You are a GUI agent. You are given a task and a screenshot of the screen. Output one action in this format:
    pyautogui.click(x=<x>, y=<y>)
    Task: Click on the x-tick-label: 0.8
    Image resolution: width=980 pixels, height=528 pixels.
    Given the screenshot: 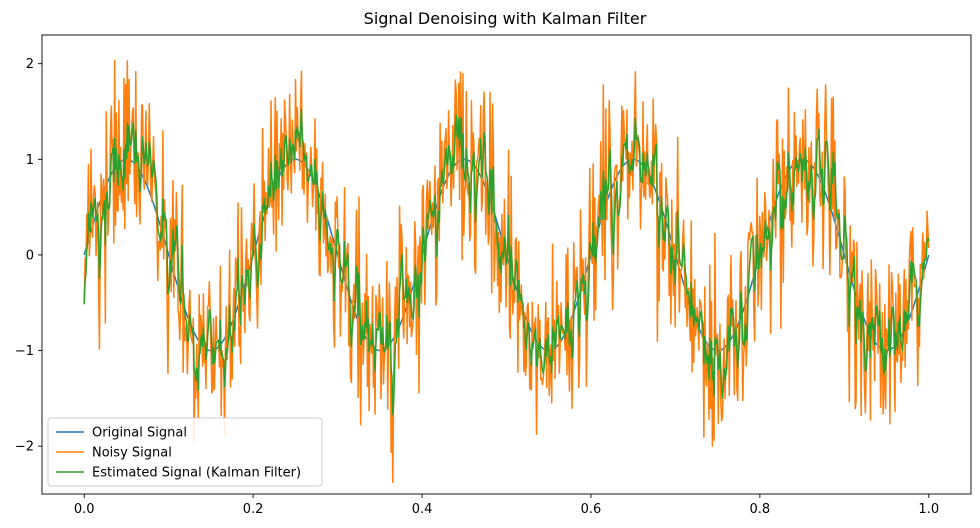 What is the action you would take?
    pyautogui.click(x=760, y=509)
    